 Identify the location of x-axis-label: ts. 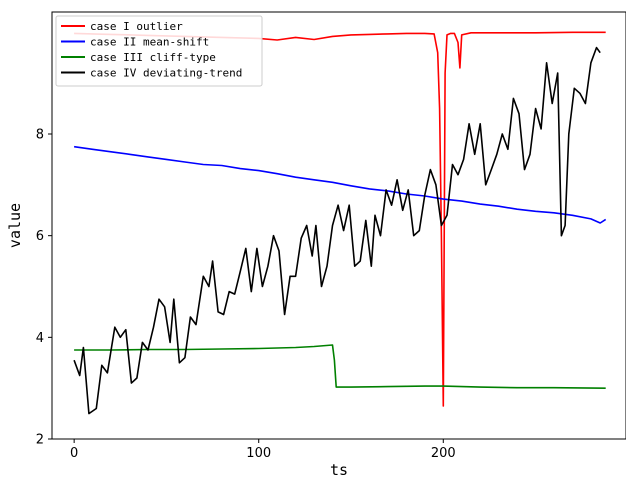
(339, 470).